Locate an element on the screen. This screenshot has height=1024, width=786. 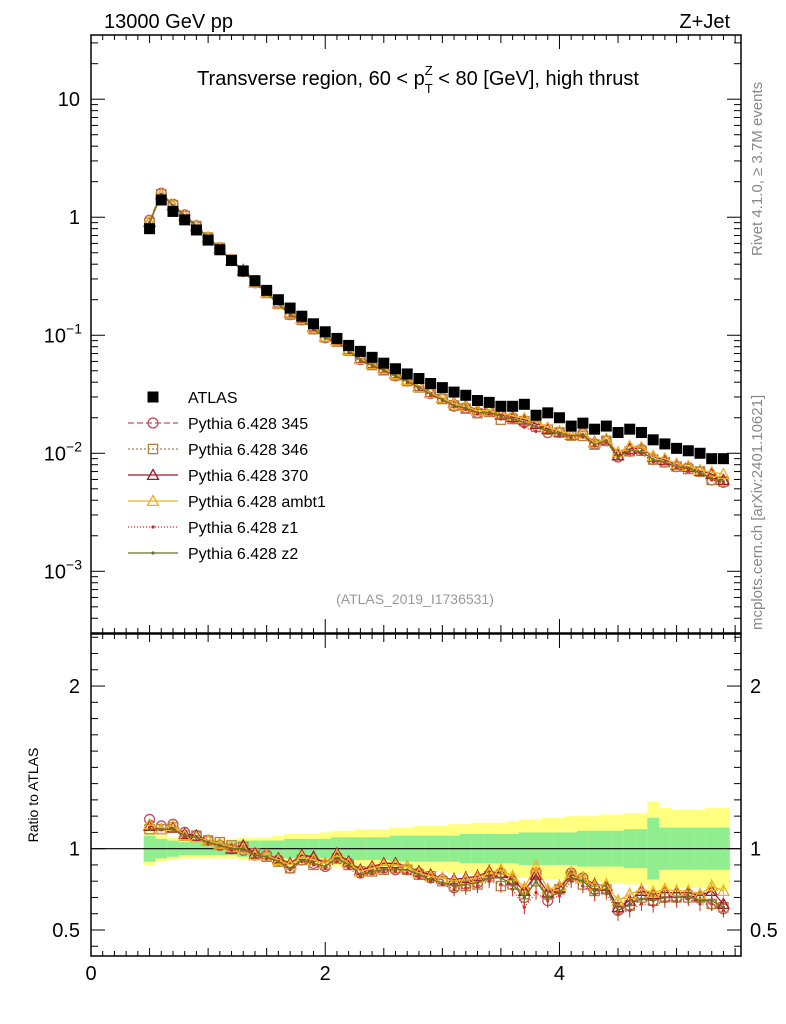
ratio-y-tick-label: 0.5 is located at coordinates (66, 931).